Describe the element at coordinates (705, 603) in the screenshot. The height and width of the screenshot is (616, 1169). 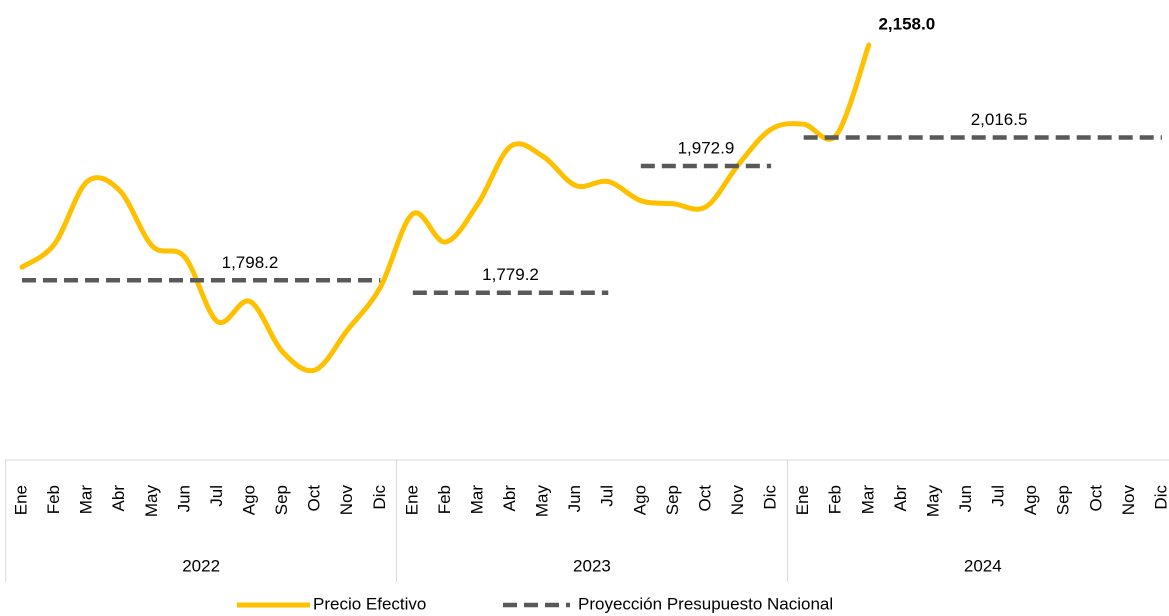
I see `legend-label: Proyección Presupuesto Nacional` at that location.